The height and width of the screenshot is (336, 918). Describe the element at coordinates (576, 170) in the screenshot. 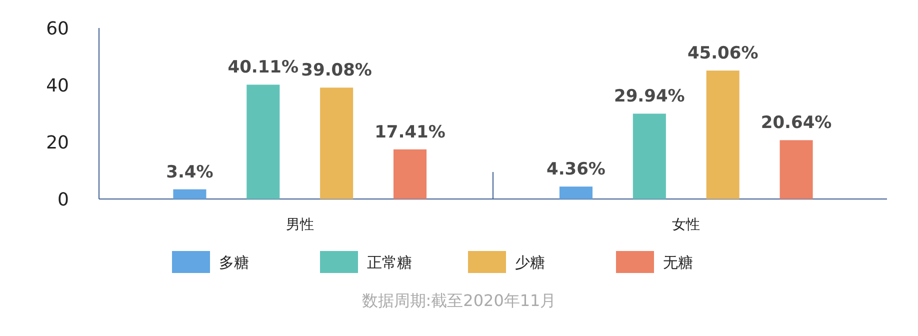

I see `data-label: 4.36%` at that location.